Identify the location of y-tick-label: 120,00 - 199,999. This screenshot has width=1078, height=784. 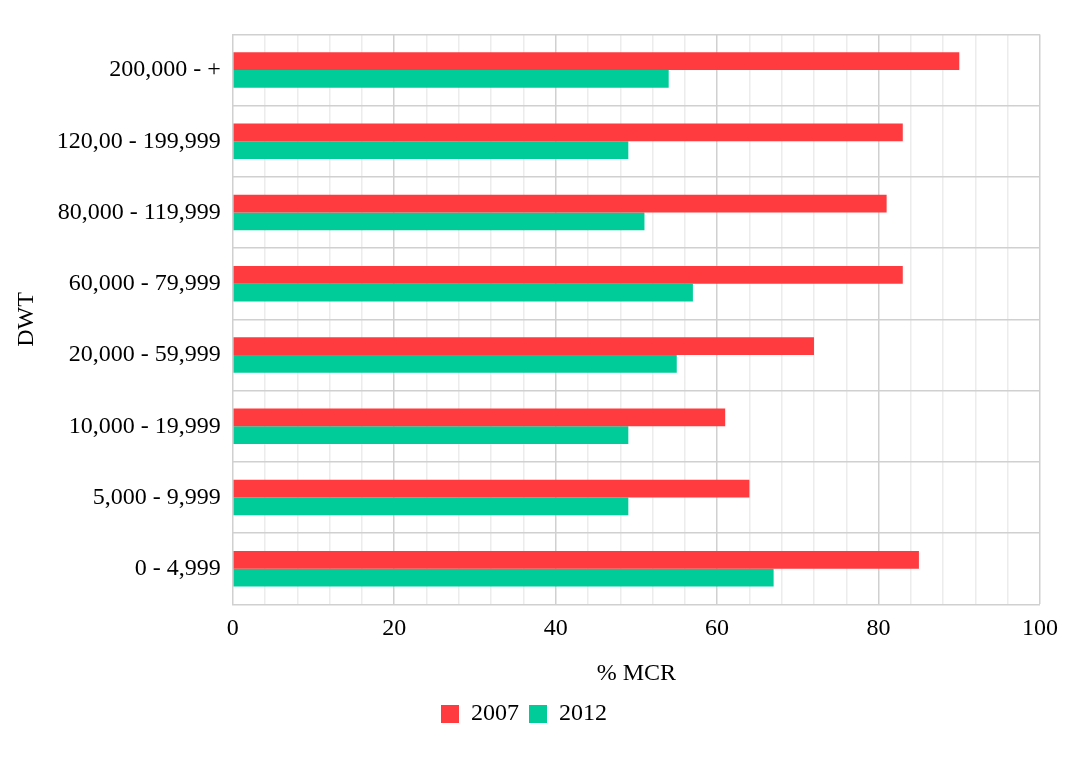
(138, 139).